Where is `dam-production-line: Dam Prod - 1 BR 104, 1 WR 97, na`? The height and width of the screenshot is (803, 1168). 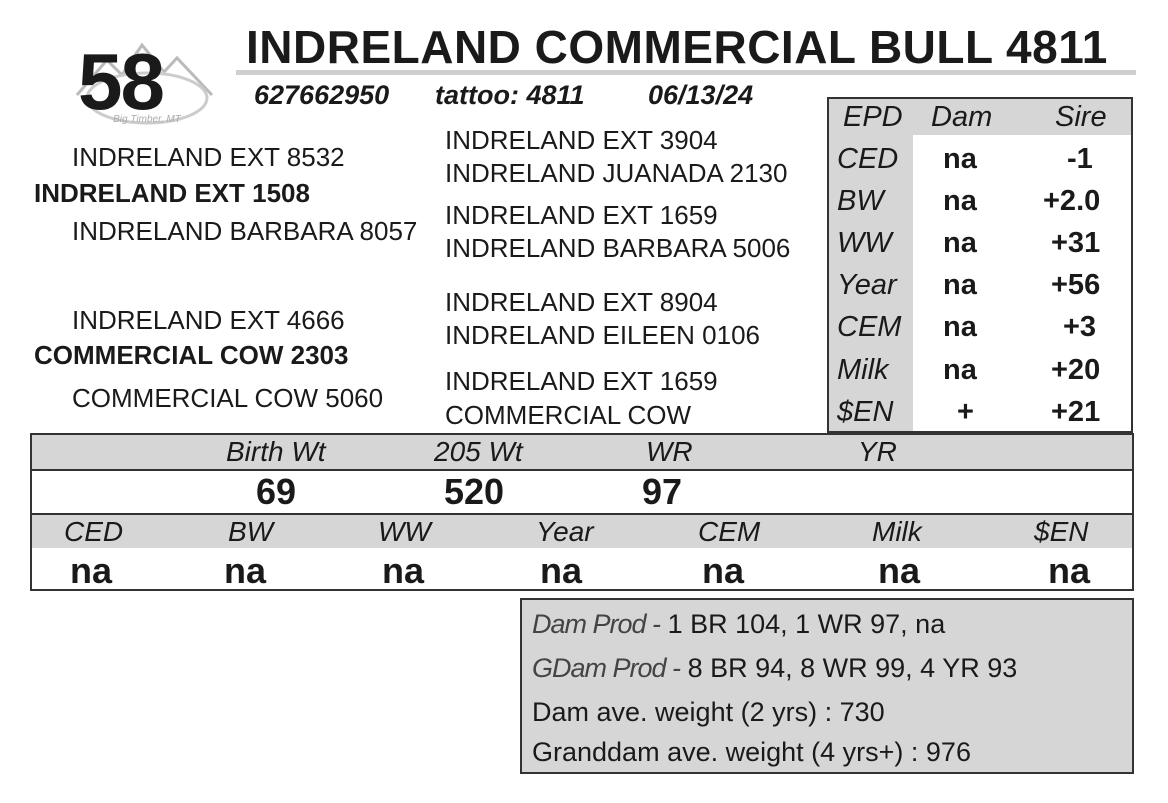 dam-production-line: Dam Prod - 1 BR 104, 1 WR 97, na is located at coordinates (738, 624).